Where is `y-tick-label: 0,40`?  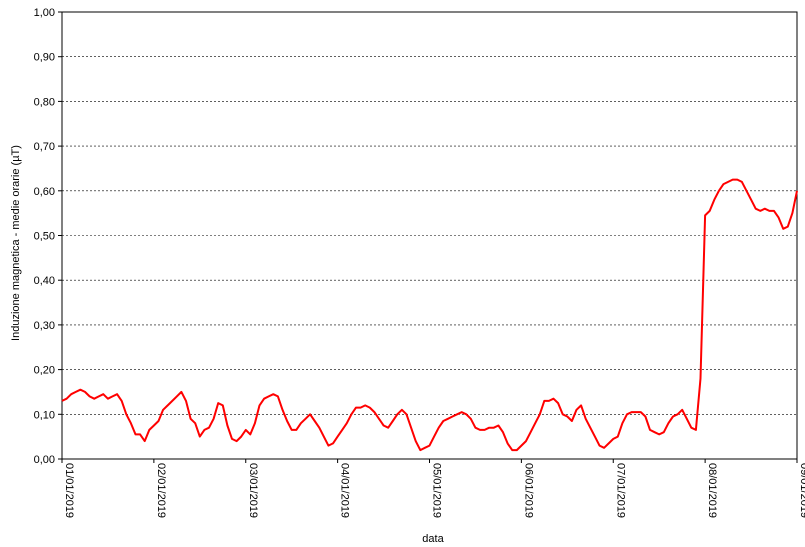 y-tick-label: 0,40 is located at coordinates (44, 281).